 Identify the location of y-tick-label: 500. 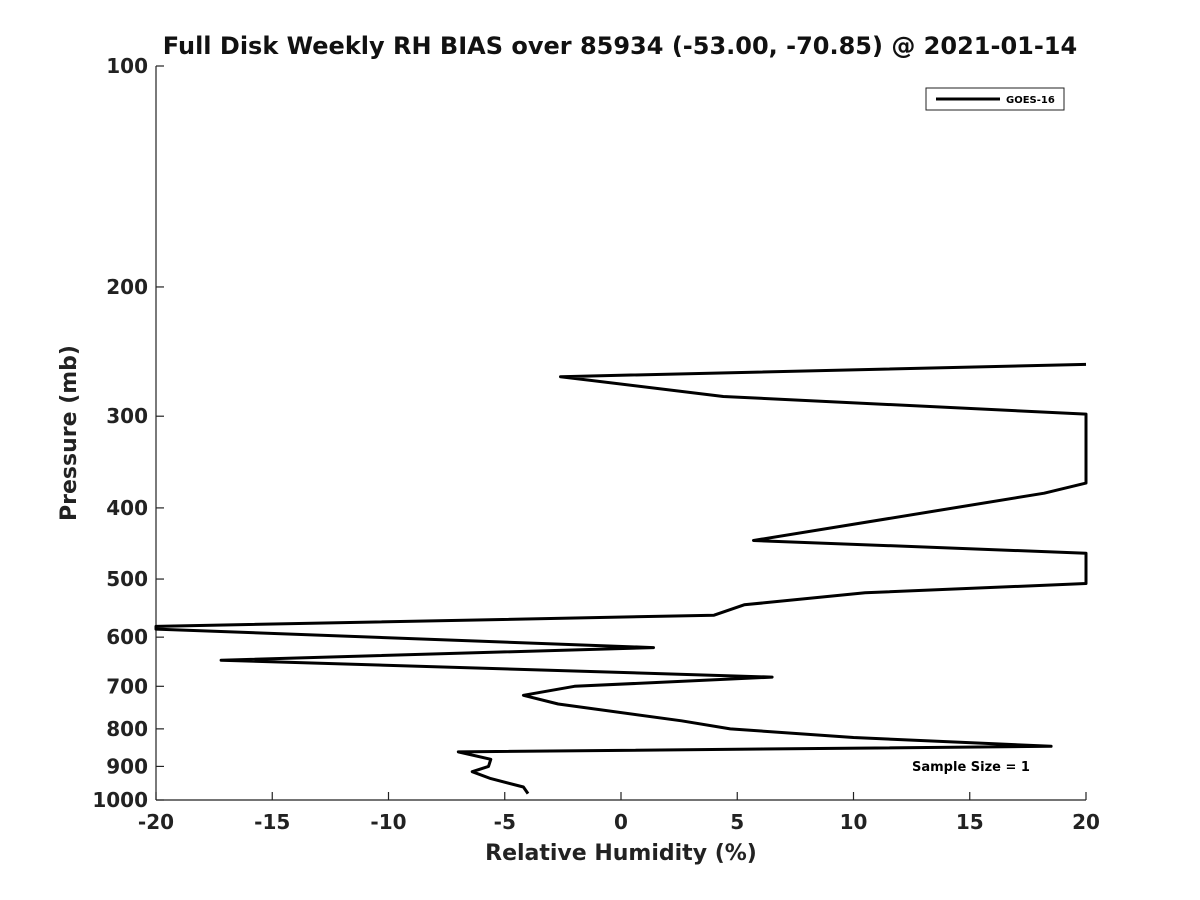
(127, 579).